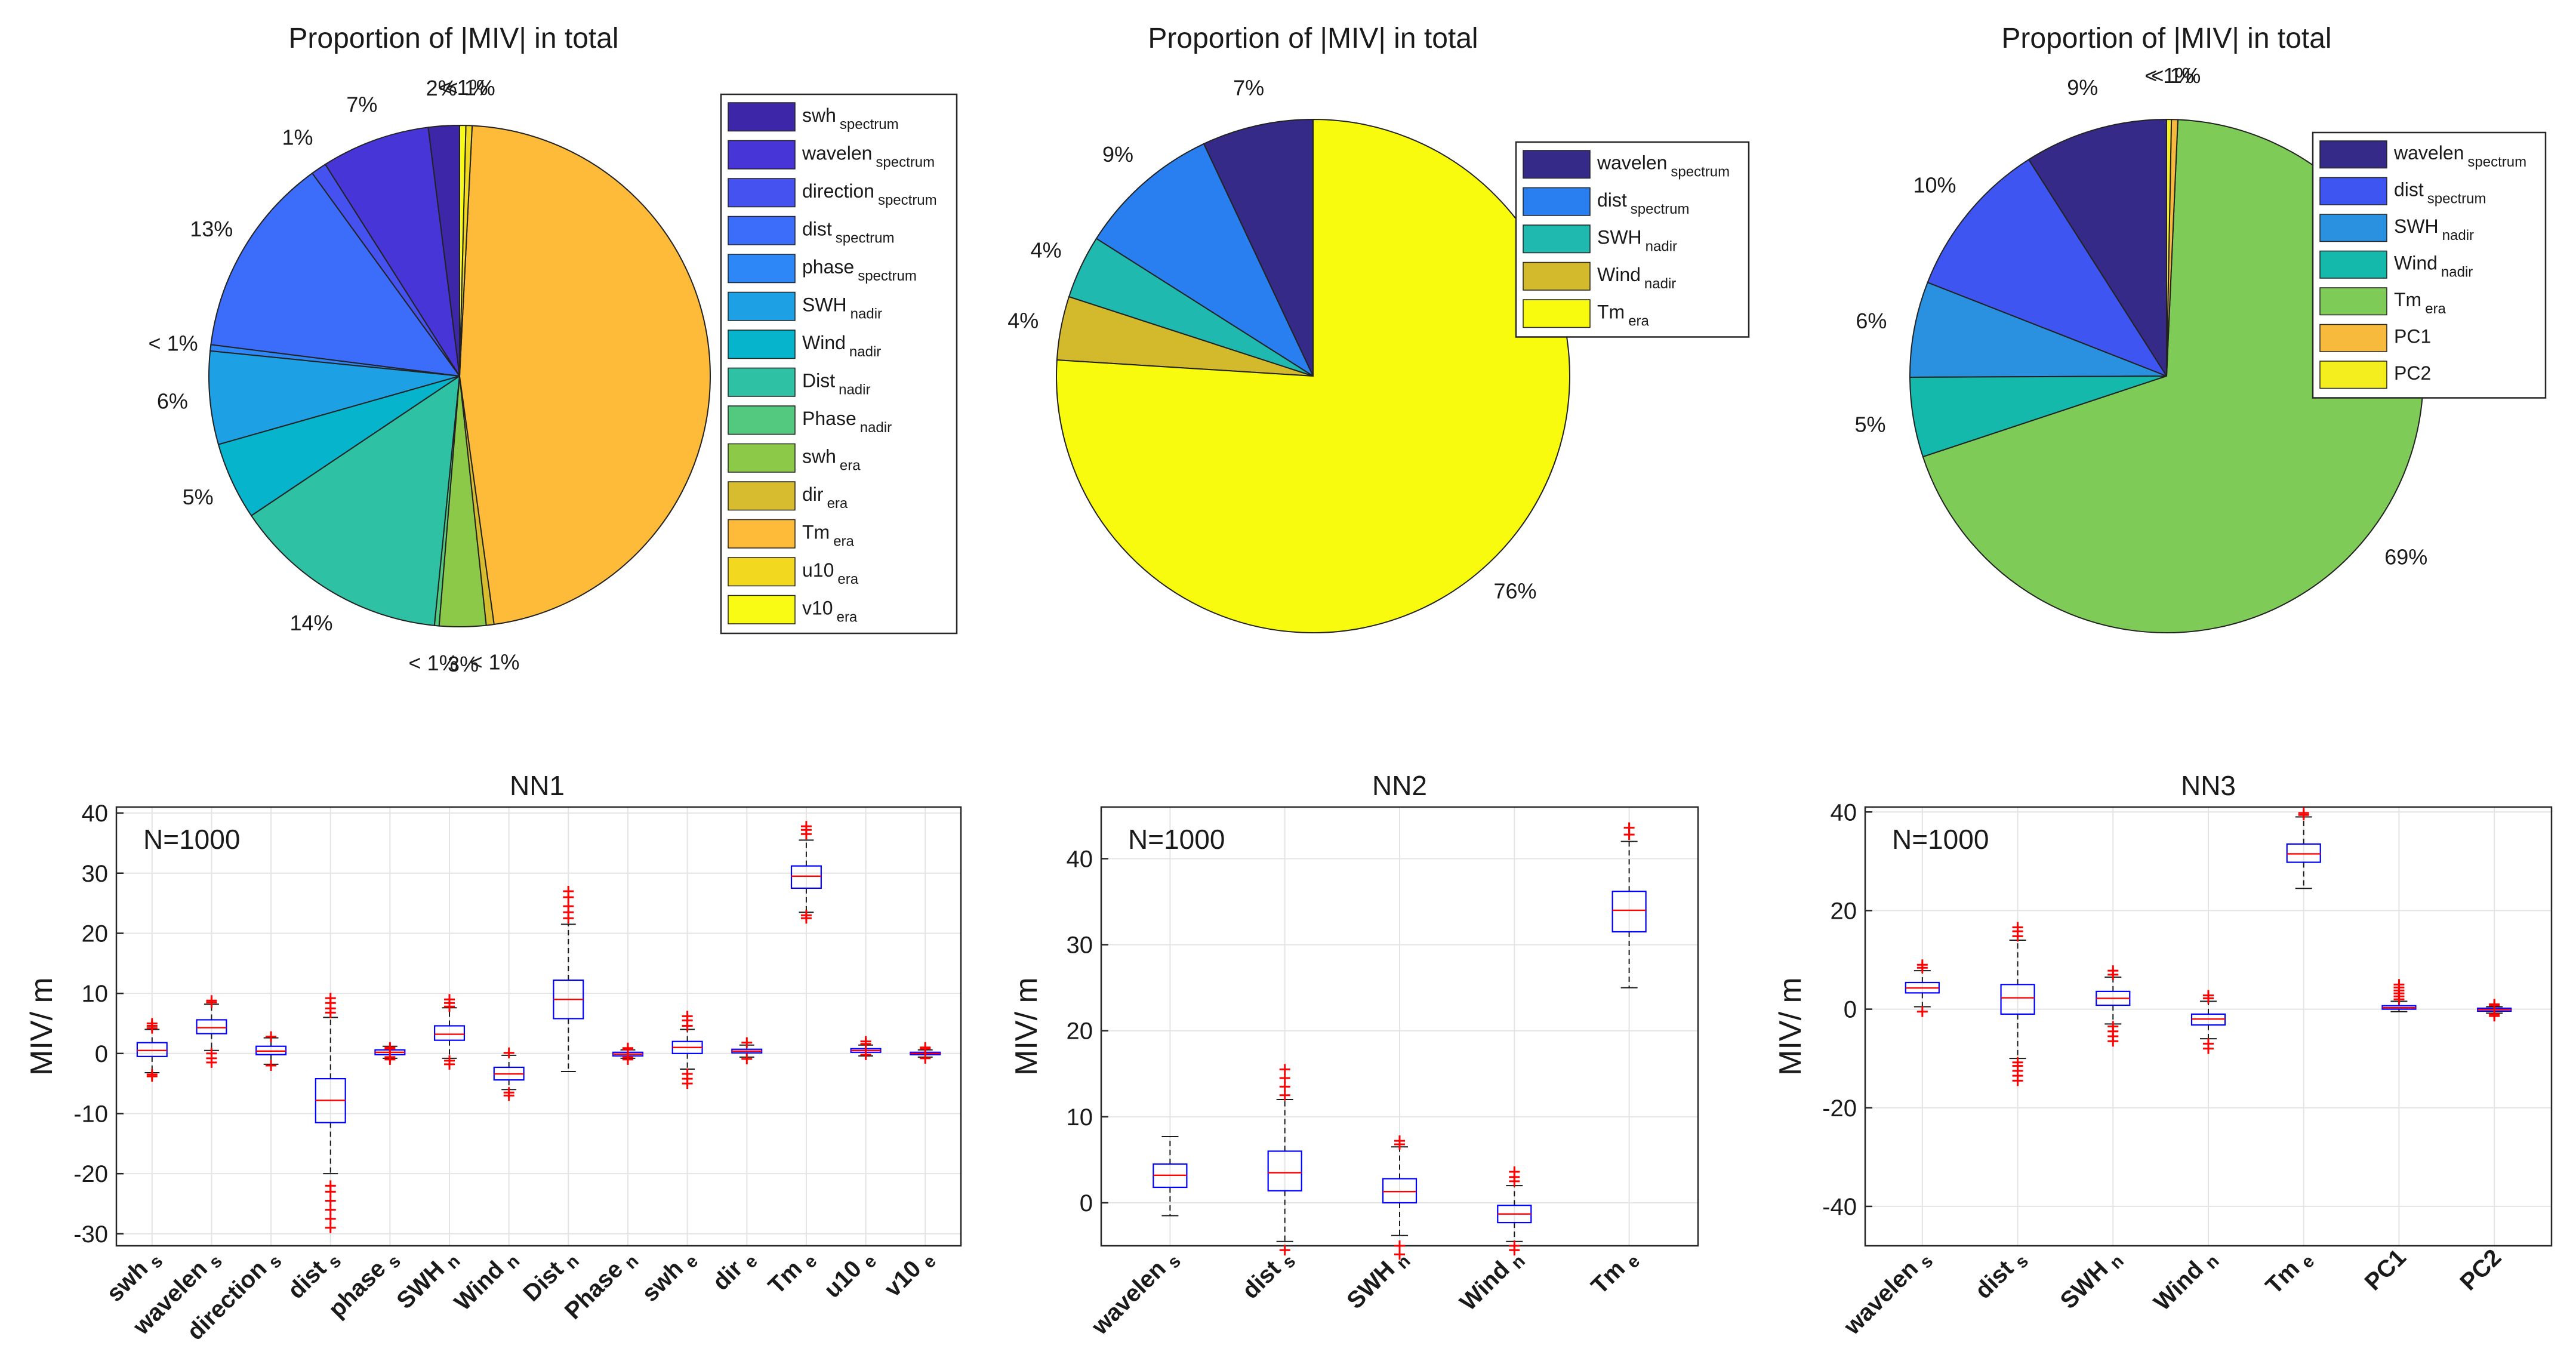 Image resolution: width=2576 pixels, height=1364 pixels. Describe the element at coordinates (275, 1262) in the screenshot. I see `x-tick-sub: s` at that location.